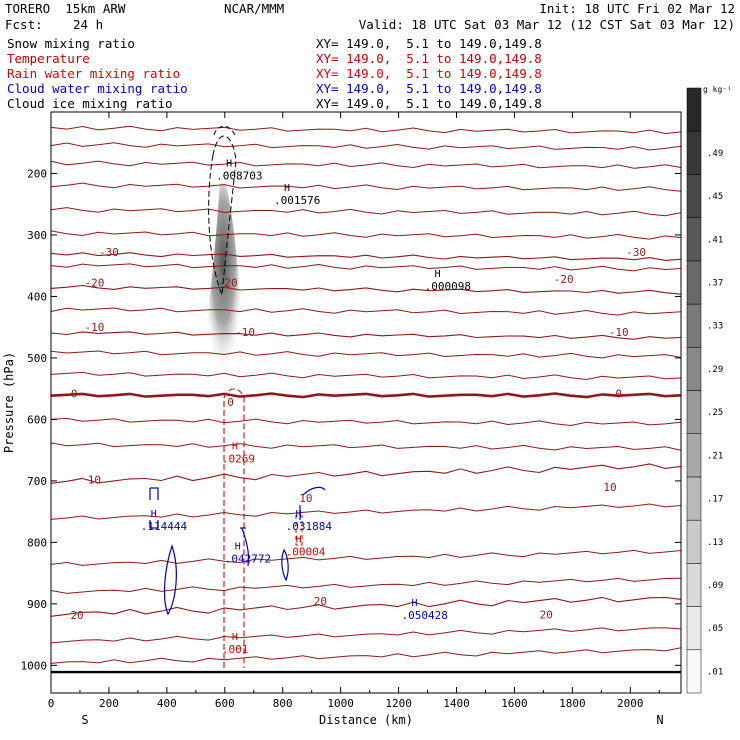 This screenshot has height=740, width=740. What do you see at coordinates (305, 498) in the screenshot?
I see `isotherm-label-10: 10` at bounding box center [305, 498].